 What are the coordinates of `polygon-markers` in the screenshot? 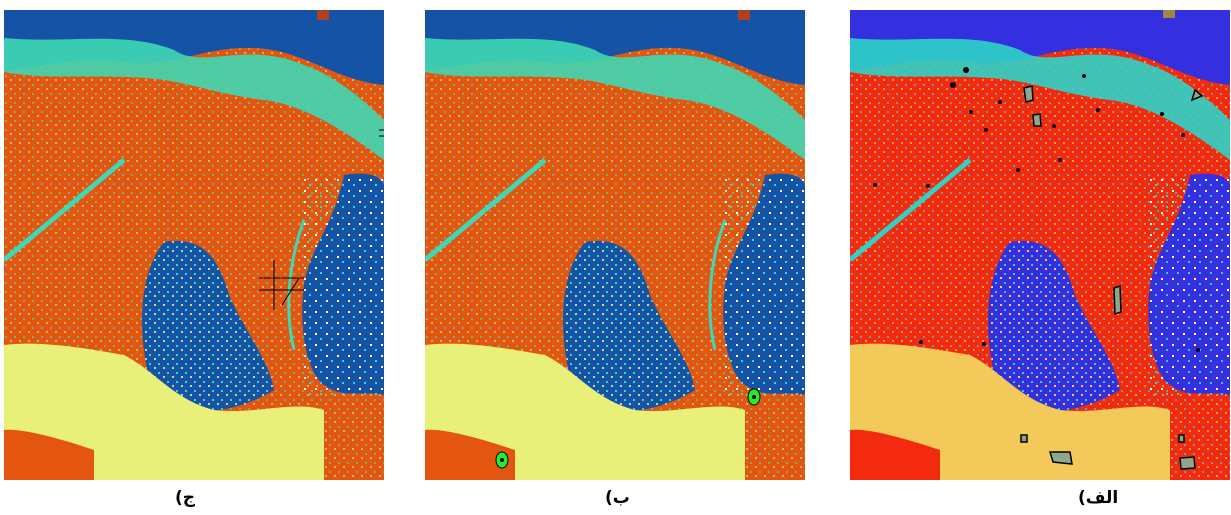 It's located at (1112, 277).